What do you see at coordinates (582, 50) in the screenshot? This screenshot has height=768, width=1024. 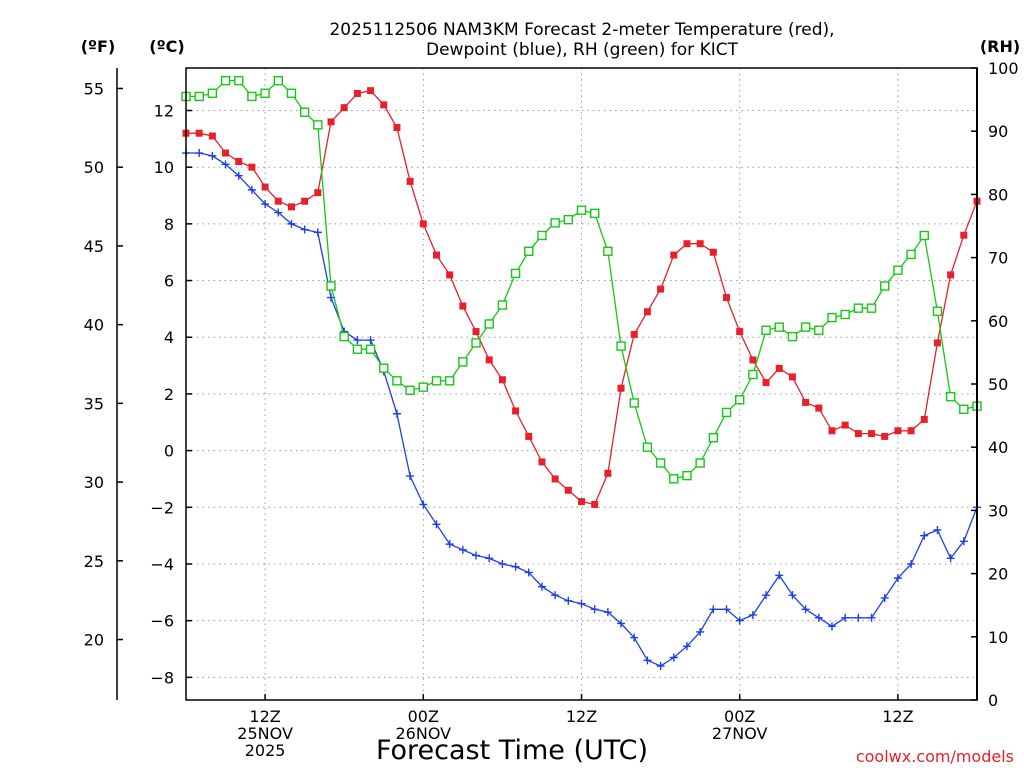 I see `chart-title-line2: Dewpoint (blue), RH (green) for KICT` at bounding box center [582, 50].